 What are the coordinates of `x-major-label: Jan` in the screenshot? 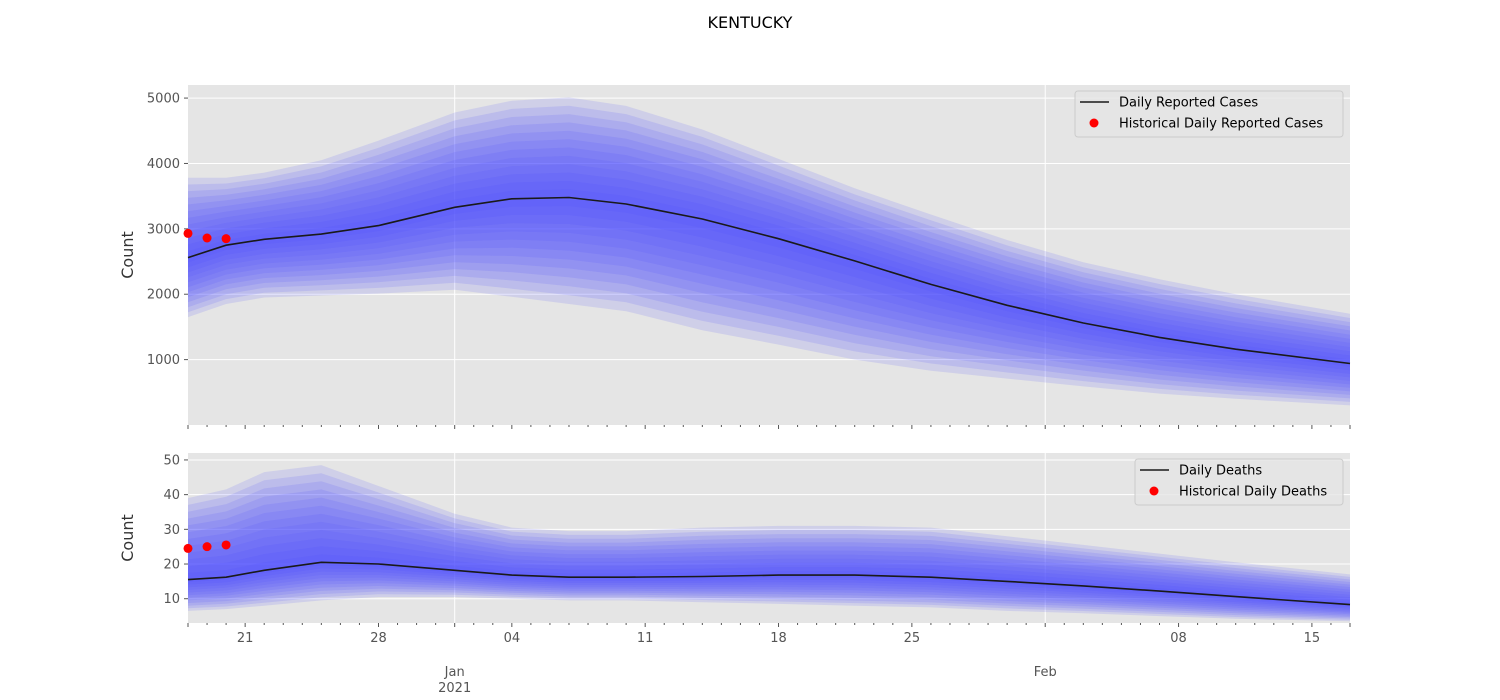 It's located at (454, 672).